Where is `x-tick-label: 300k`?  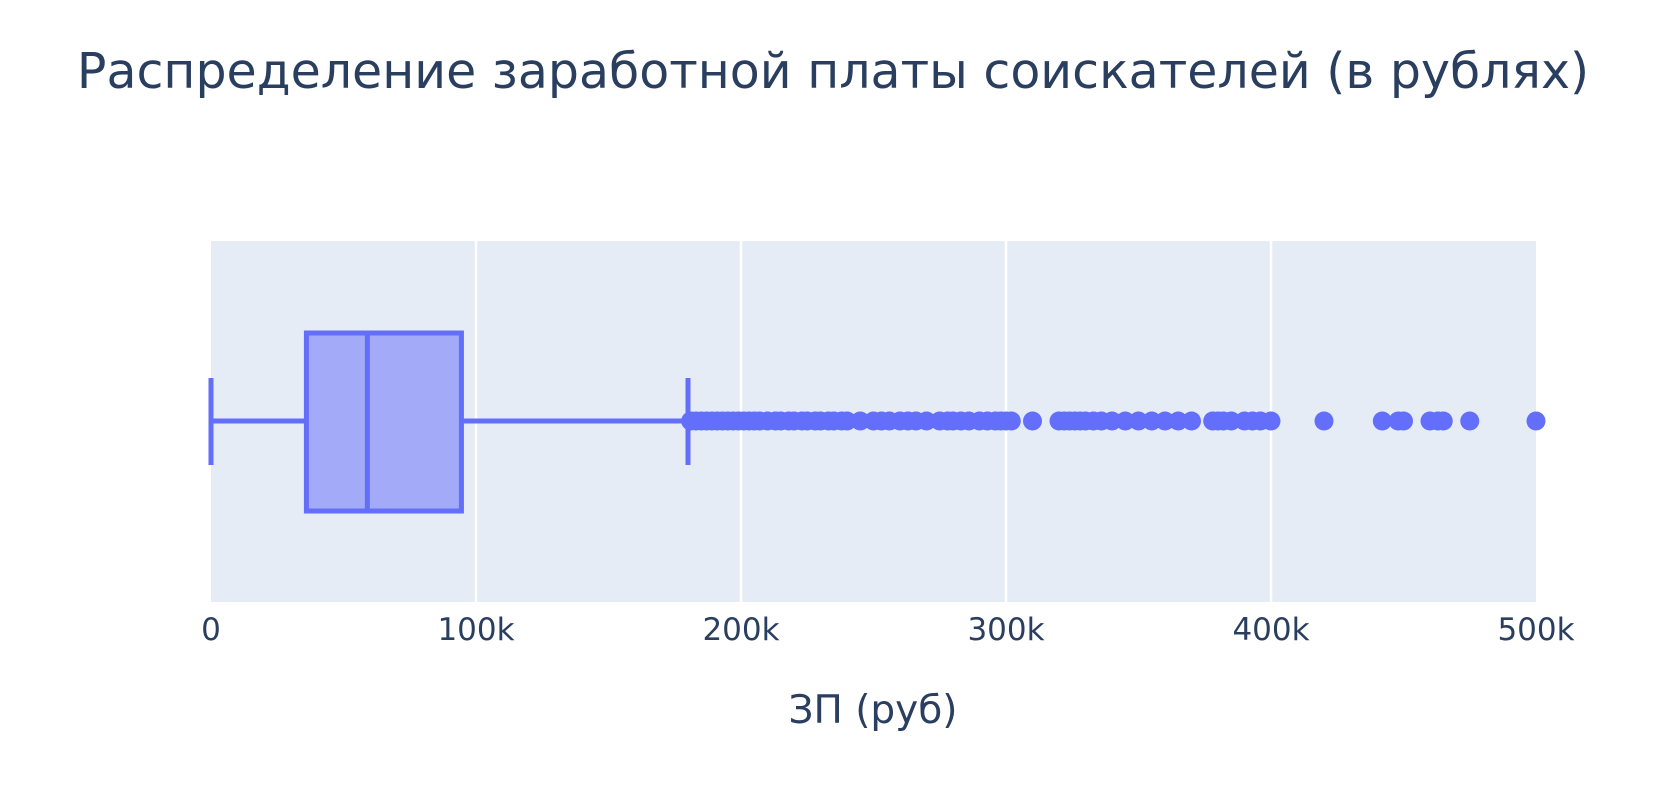
x-tick-label: 300k is located at coordinates (1005, 630).